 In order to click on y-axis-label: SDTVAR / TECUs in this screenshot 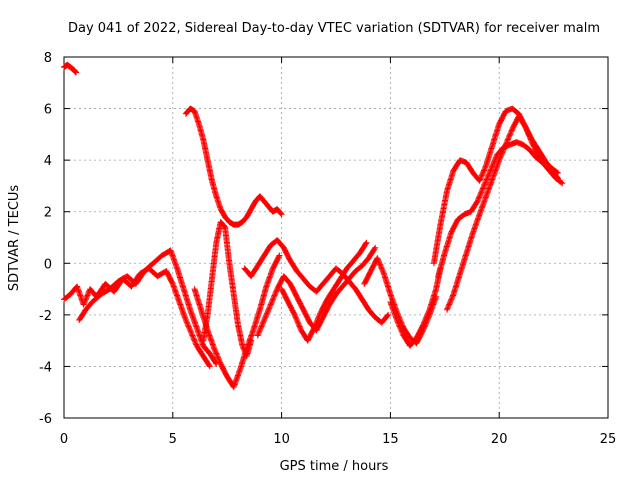, I will do `click(14, 238)`.